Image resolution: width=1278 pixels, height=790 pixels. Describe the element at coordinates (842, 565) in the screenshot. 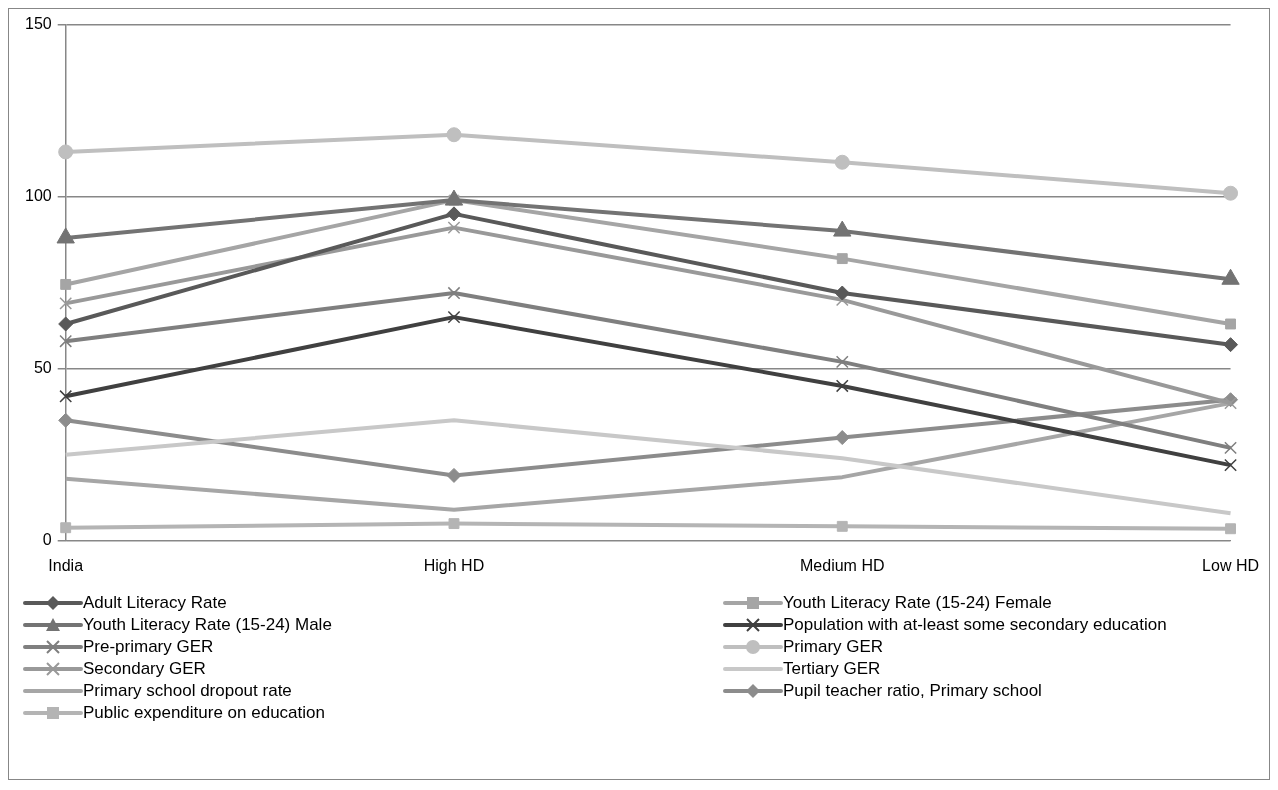

I see `x-tick-label: Medium HD` at that location.